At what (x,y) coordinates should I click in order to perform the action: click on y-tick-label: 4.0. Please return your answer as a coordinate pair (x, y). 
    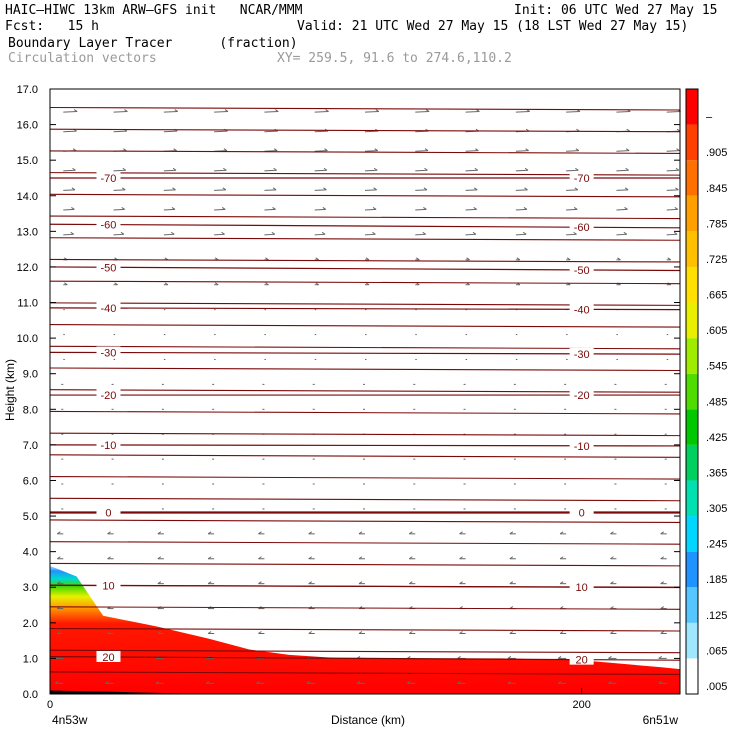
    Looking at the image, I should click on (30, 553).